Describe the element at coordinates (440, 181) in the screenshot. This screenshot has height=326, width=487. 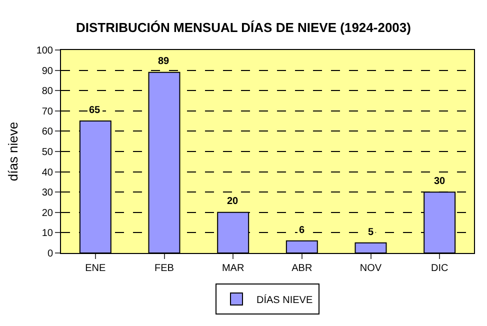
I see `data-label: 30` at that location.